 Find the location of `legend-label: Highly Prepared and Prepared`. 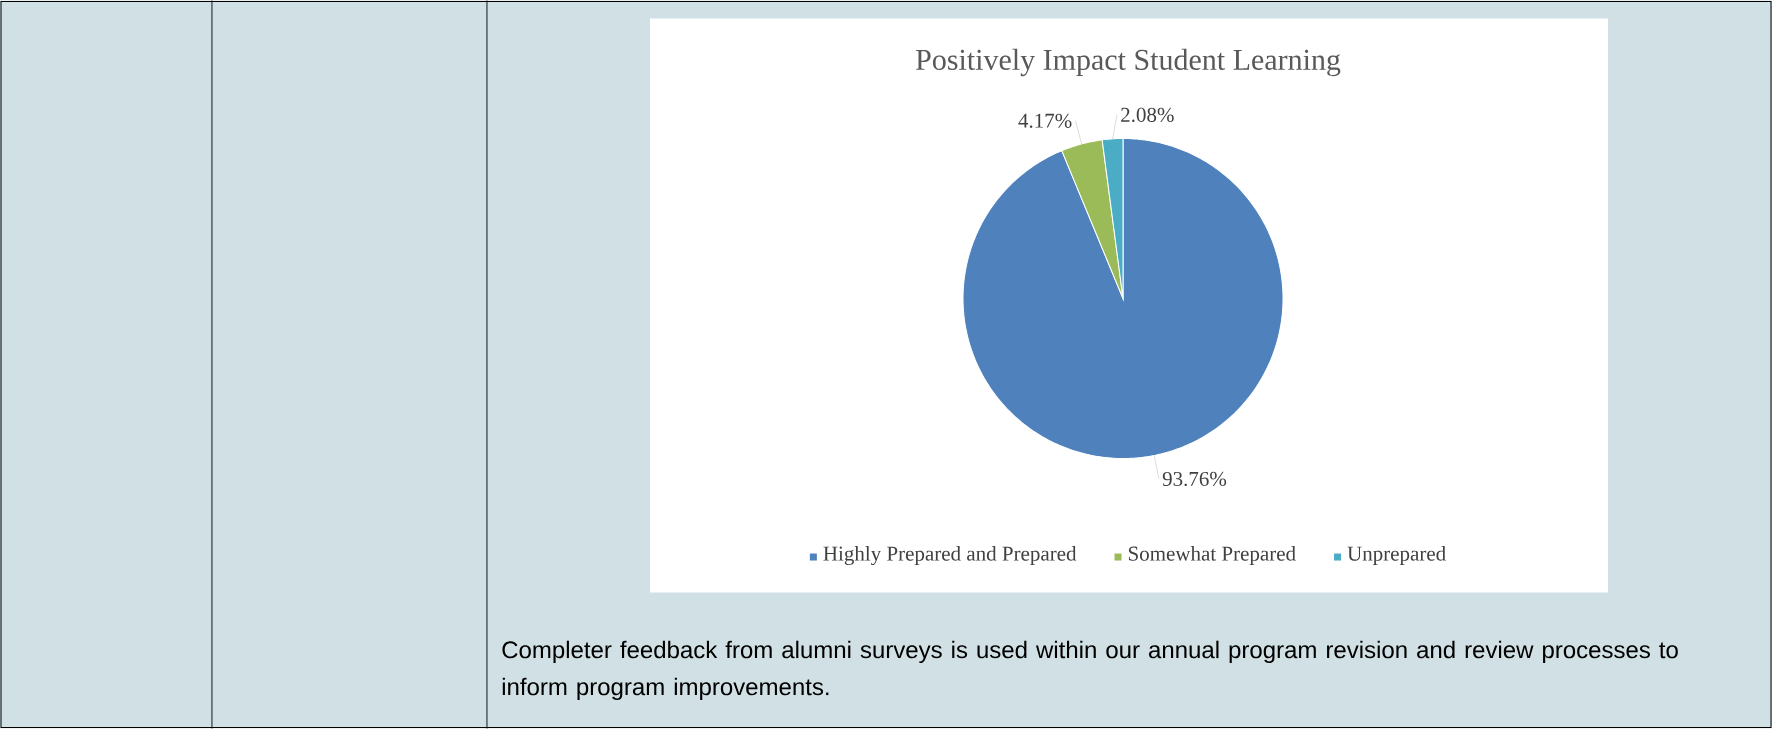

legend-label: Highly Prepared and Prepared is located at coordinates (950, 555).